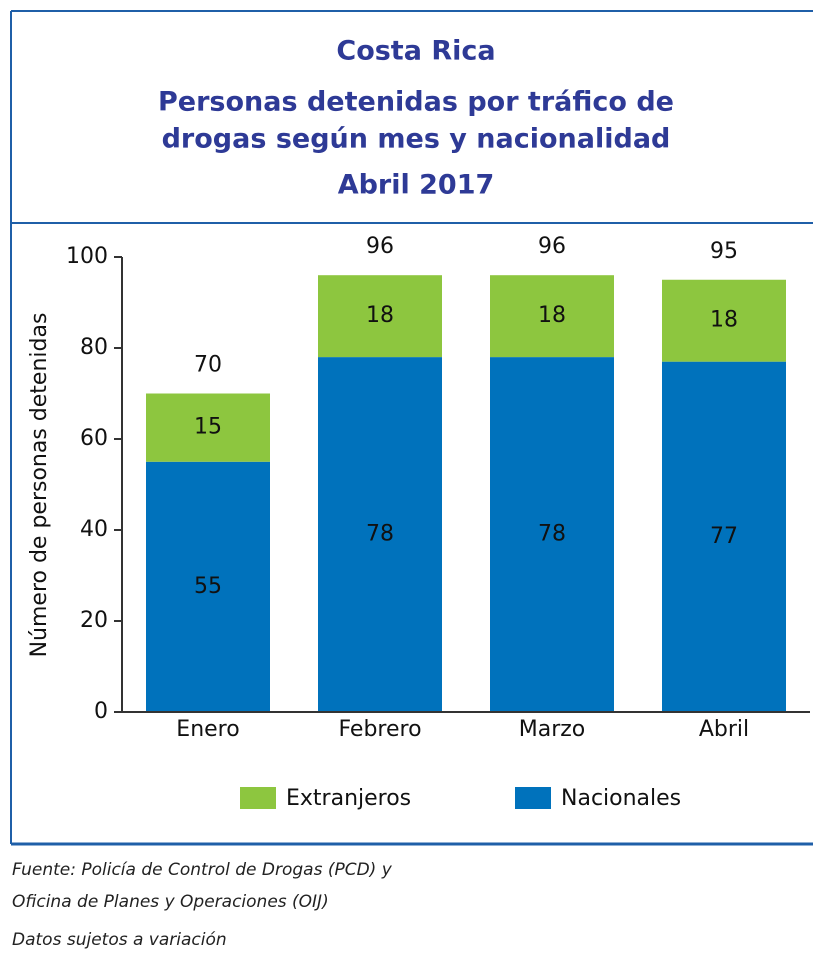 Image resolution: width=813 pixels, height=954 pixels. I want to click on data-label: 15, so click(208, 427).